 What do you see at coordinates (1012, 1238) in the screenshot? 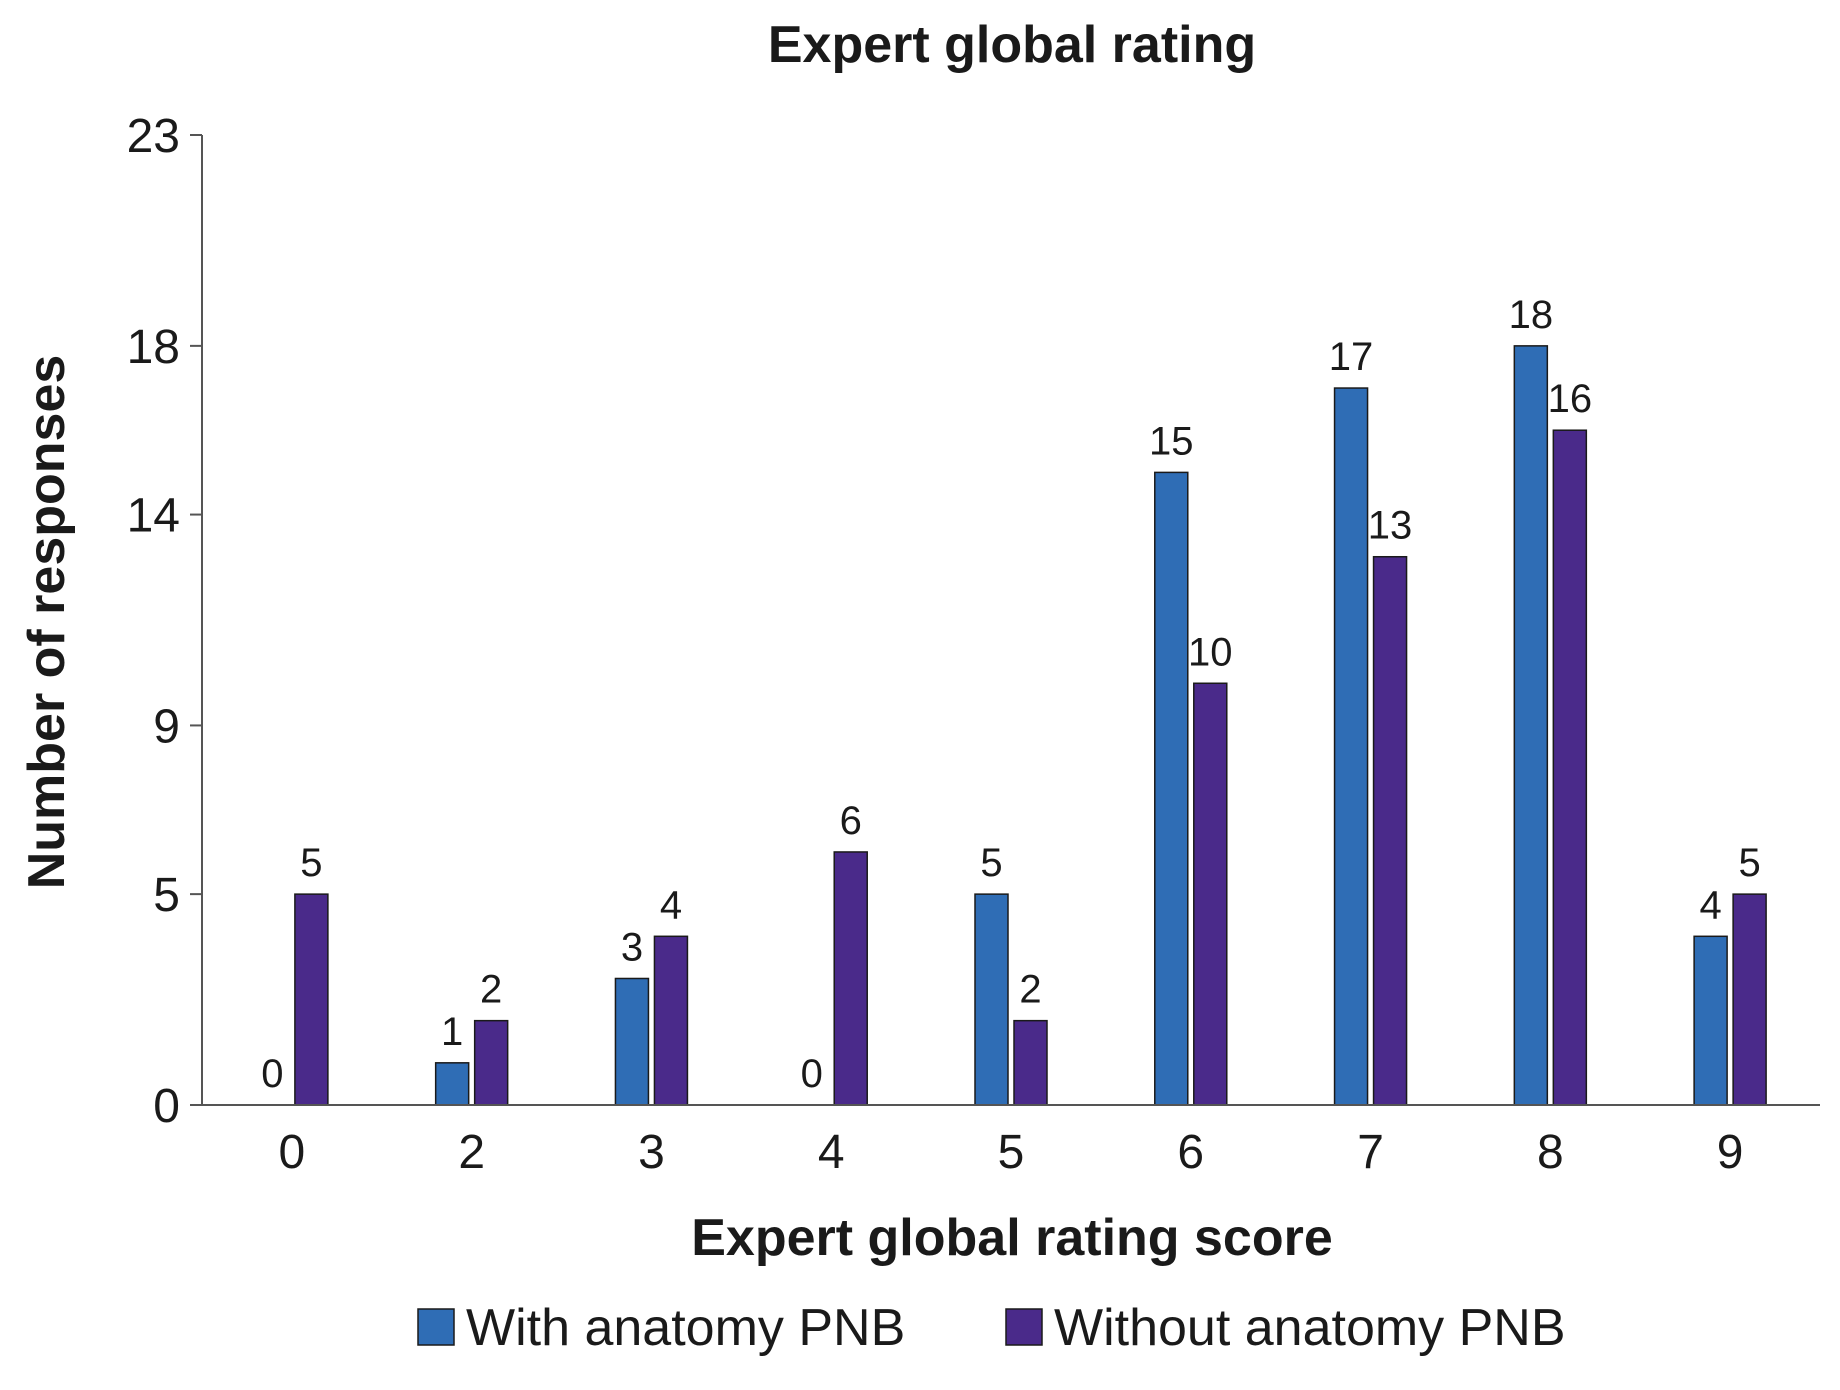
I see `x-axis-title: Expert global rating score` at bounding box center [1012, 1238].